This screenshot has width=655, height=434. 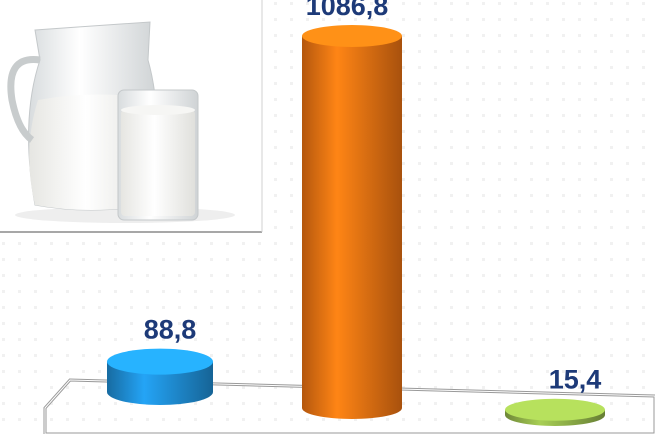 I want to click on value-label: 88,8, so click(x=170, y=330).